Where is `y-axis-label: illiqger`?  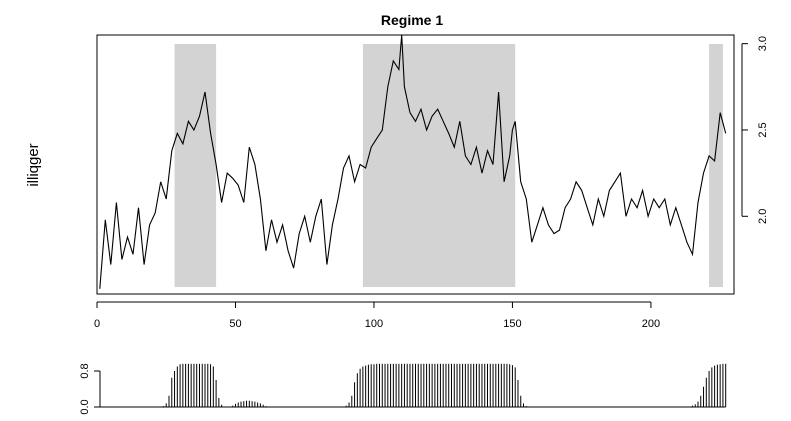
y-axis-label: illiqger is located at coordinates (33, 164).